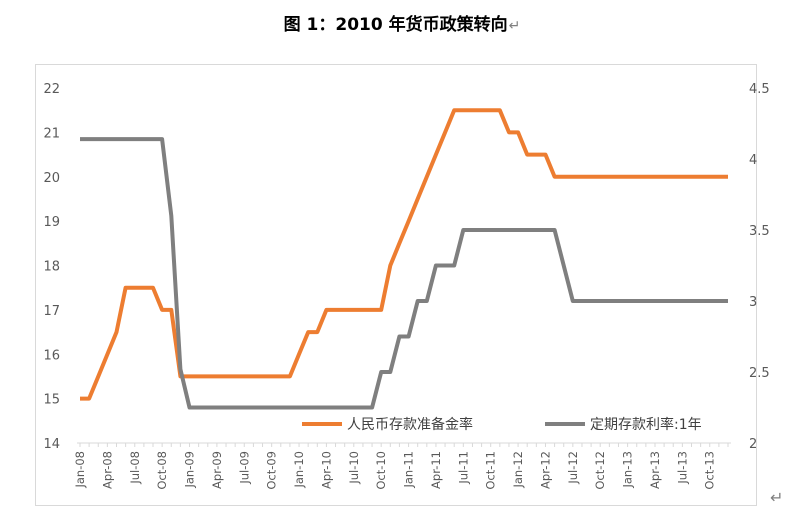 The width and height of the screenshot is (804, 525). I want to click on x-tick-label: Oct-11, so click(491, 470).